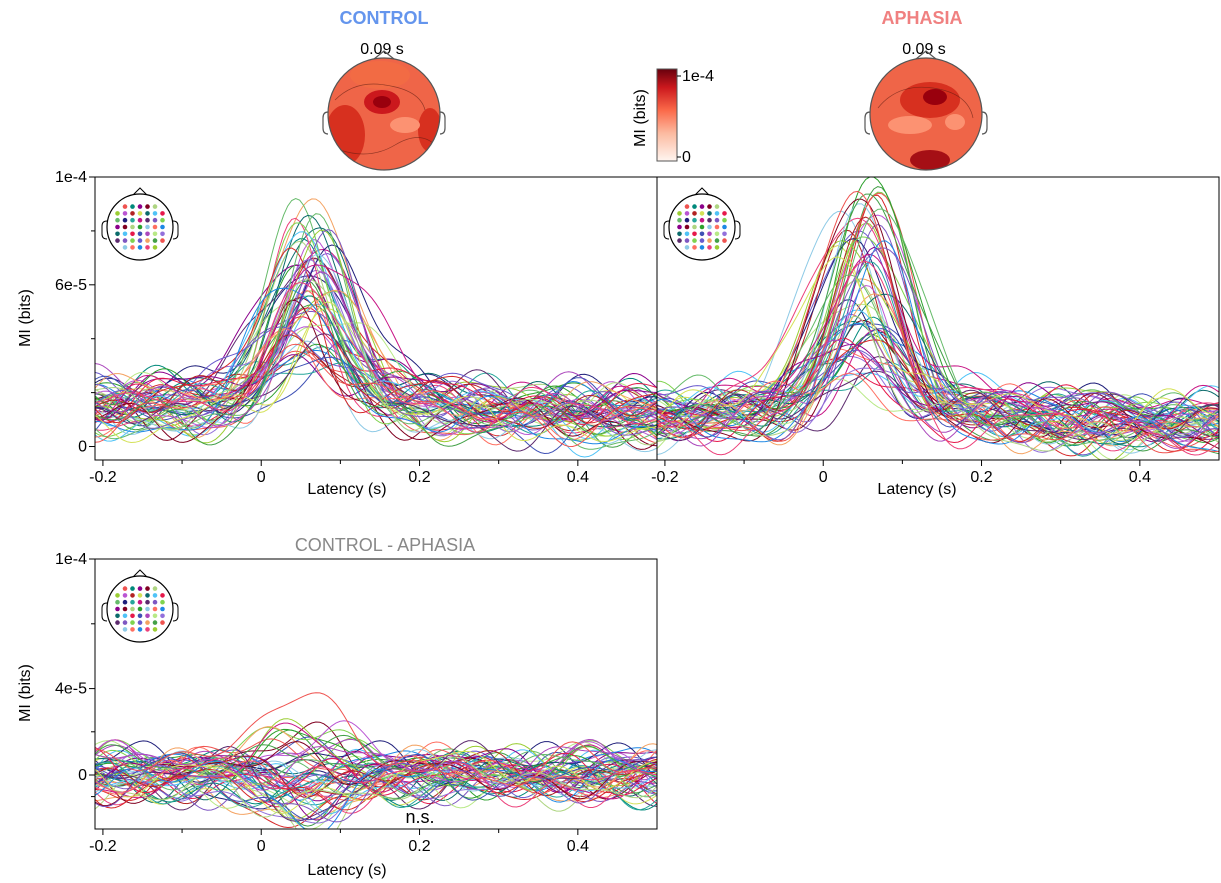 Image resolution: width=1221 pixels, height=883 pixels. I want to click on difference-significance-annotation: n.s., so click(419, 817).